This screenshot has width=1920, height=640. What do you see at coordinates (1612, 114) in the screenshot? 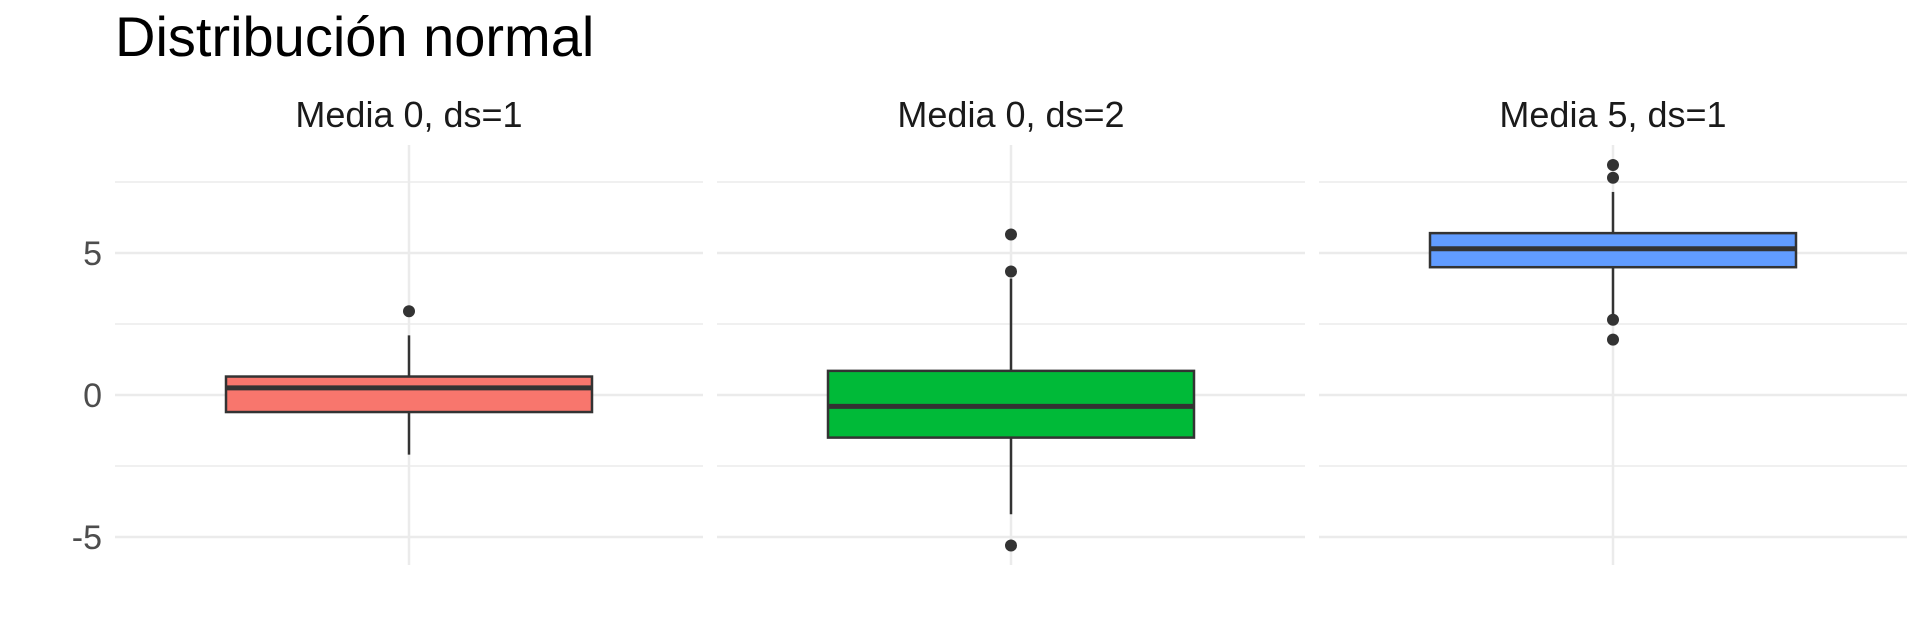
I see `facet-label: Media 5, ds=1` at bounding box center [1612, 114].